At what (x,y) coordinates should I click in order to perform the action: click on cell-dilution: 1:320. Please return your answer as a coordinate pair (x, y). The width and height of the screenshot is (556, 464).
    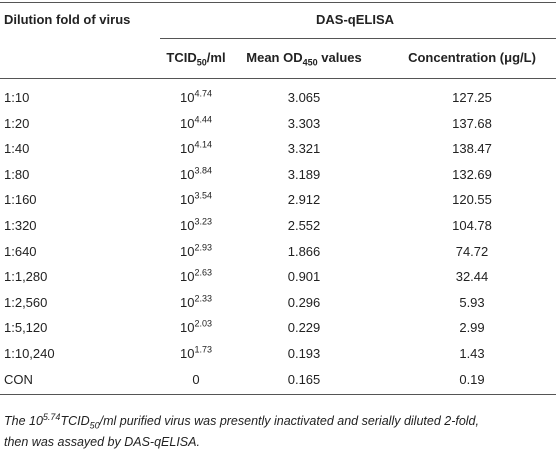
    Looking at the image, I should click on (20, 225).